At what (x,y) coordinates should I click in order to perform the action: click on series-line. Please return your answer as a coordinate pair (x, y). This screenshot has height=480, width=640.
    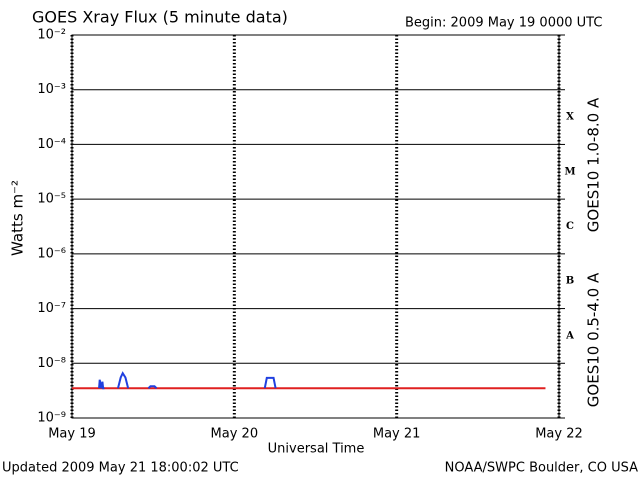
    Looking at the image, I should click on (187, 380).